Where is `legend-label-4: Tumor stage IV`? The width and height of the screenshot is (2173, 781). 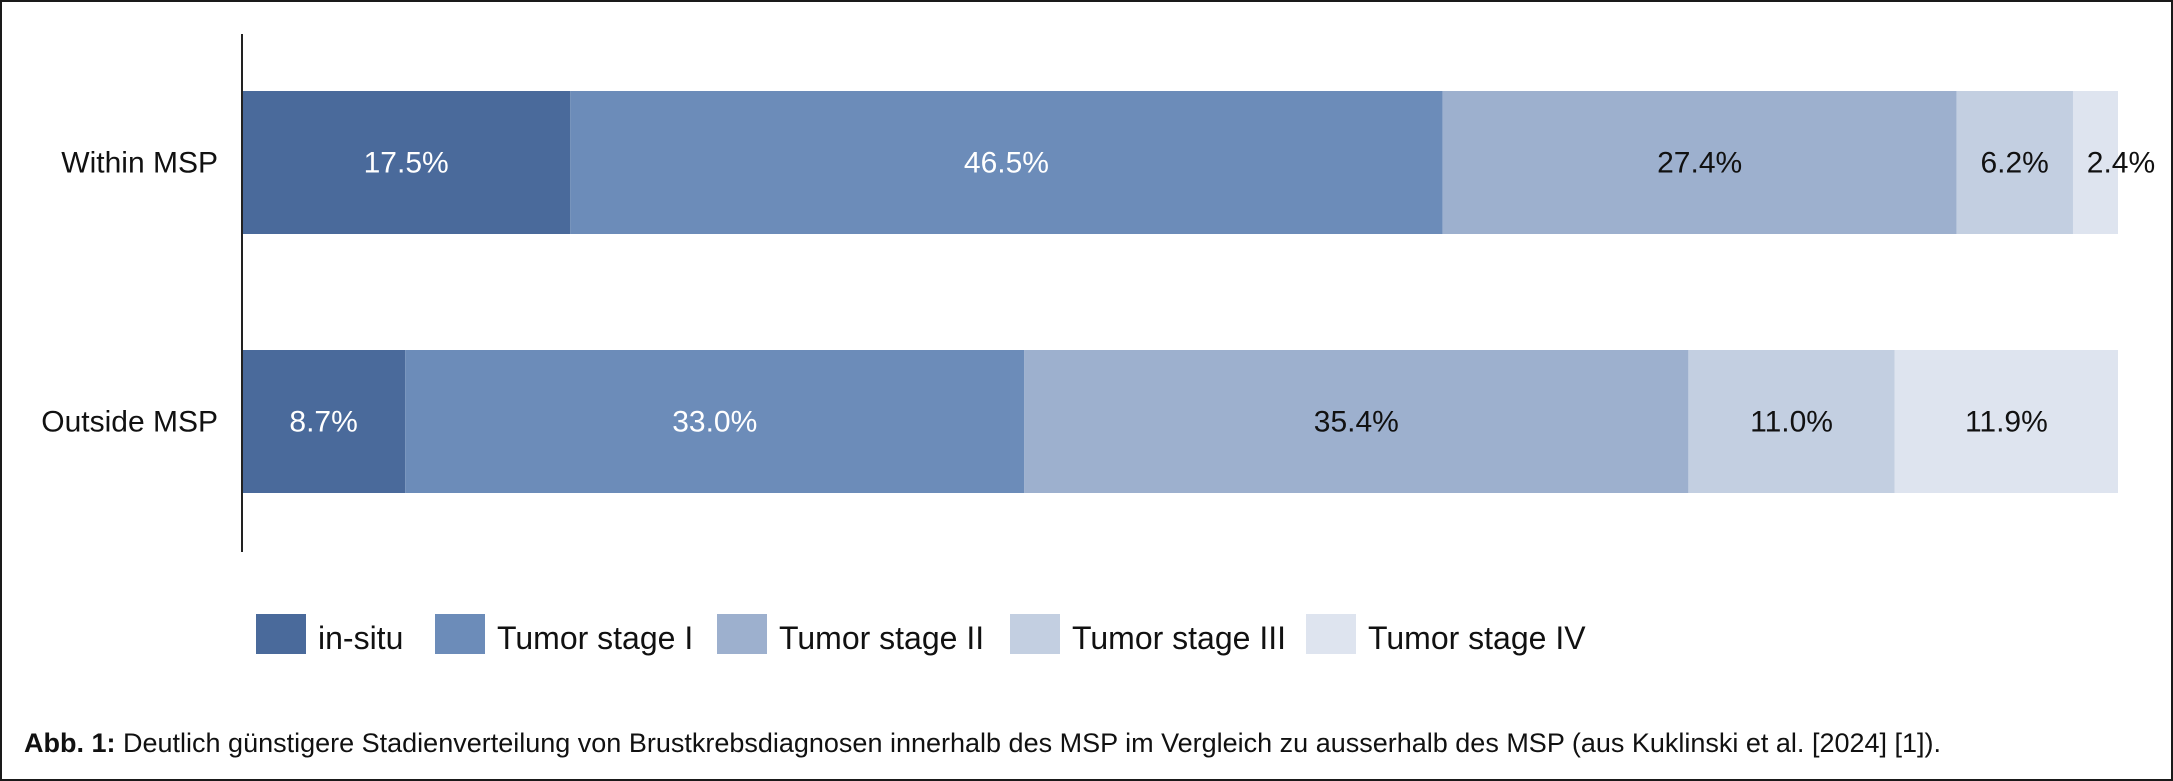
legend-label-4: Tumor stage IV is located at coordinates (1477, 638).